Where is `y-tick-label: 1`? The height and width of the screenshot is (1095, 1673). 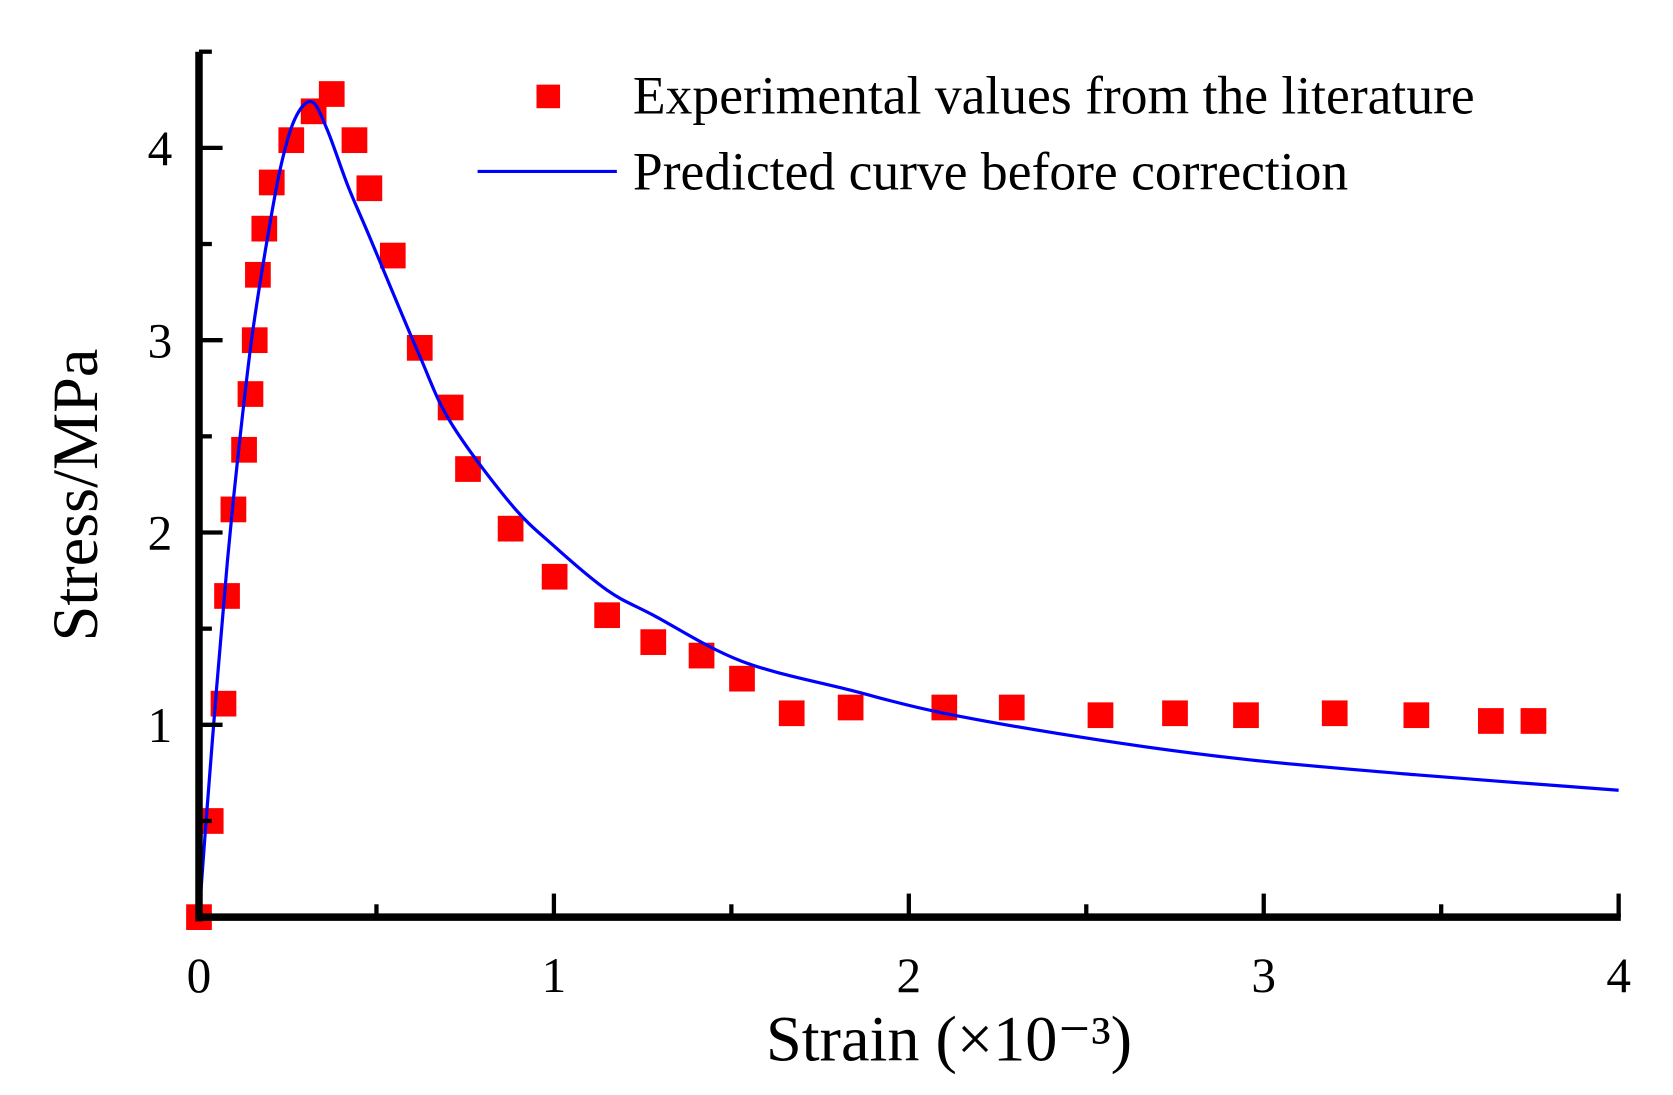
y-tick-label: 1 is located at coordinates (160, 725).